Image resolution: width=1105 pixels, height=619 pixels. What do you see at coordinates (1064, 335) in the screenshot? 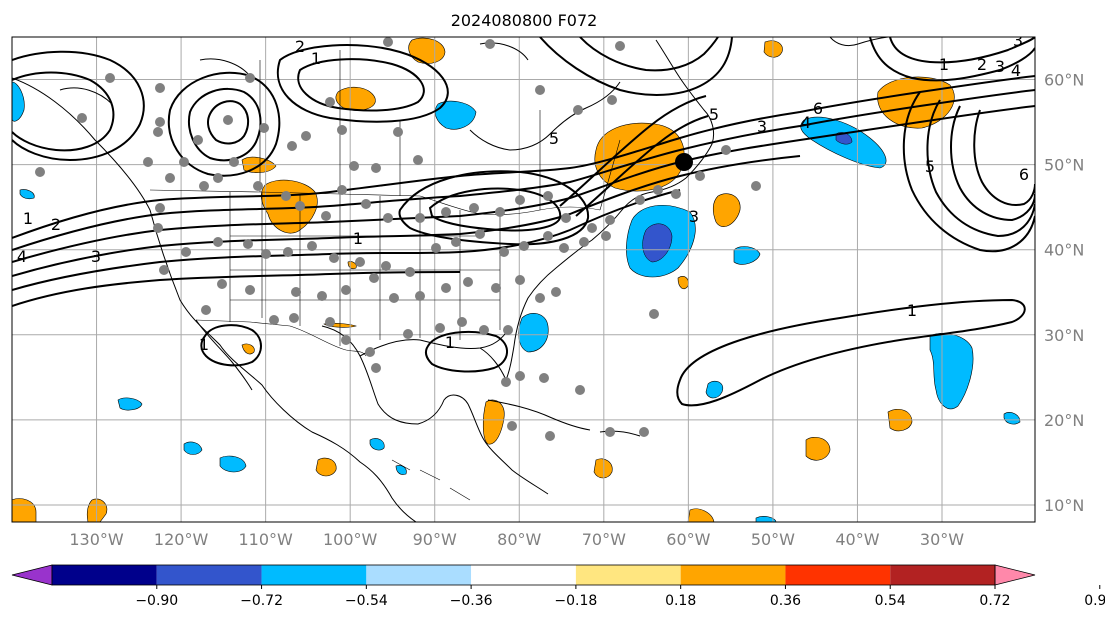
I see `latitude-label: 30°N` at bounding box center [1064, 335].